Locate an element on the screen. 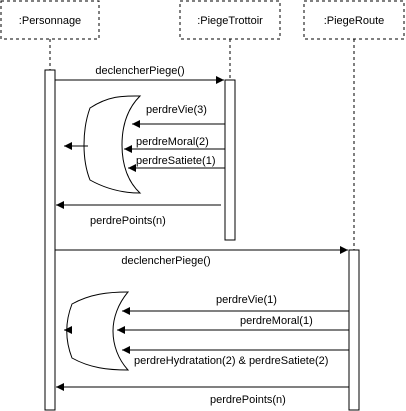  message-label: perdreVie(1) is located at coordinates (246, 300).